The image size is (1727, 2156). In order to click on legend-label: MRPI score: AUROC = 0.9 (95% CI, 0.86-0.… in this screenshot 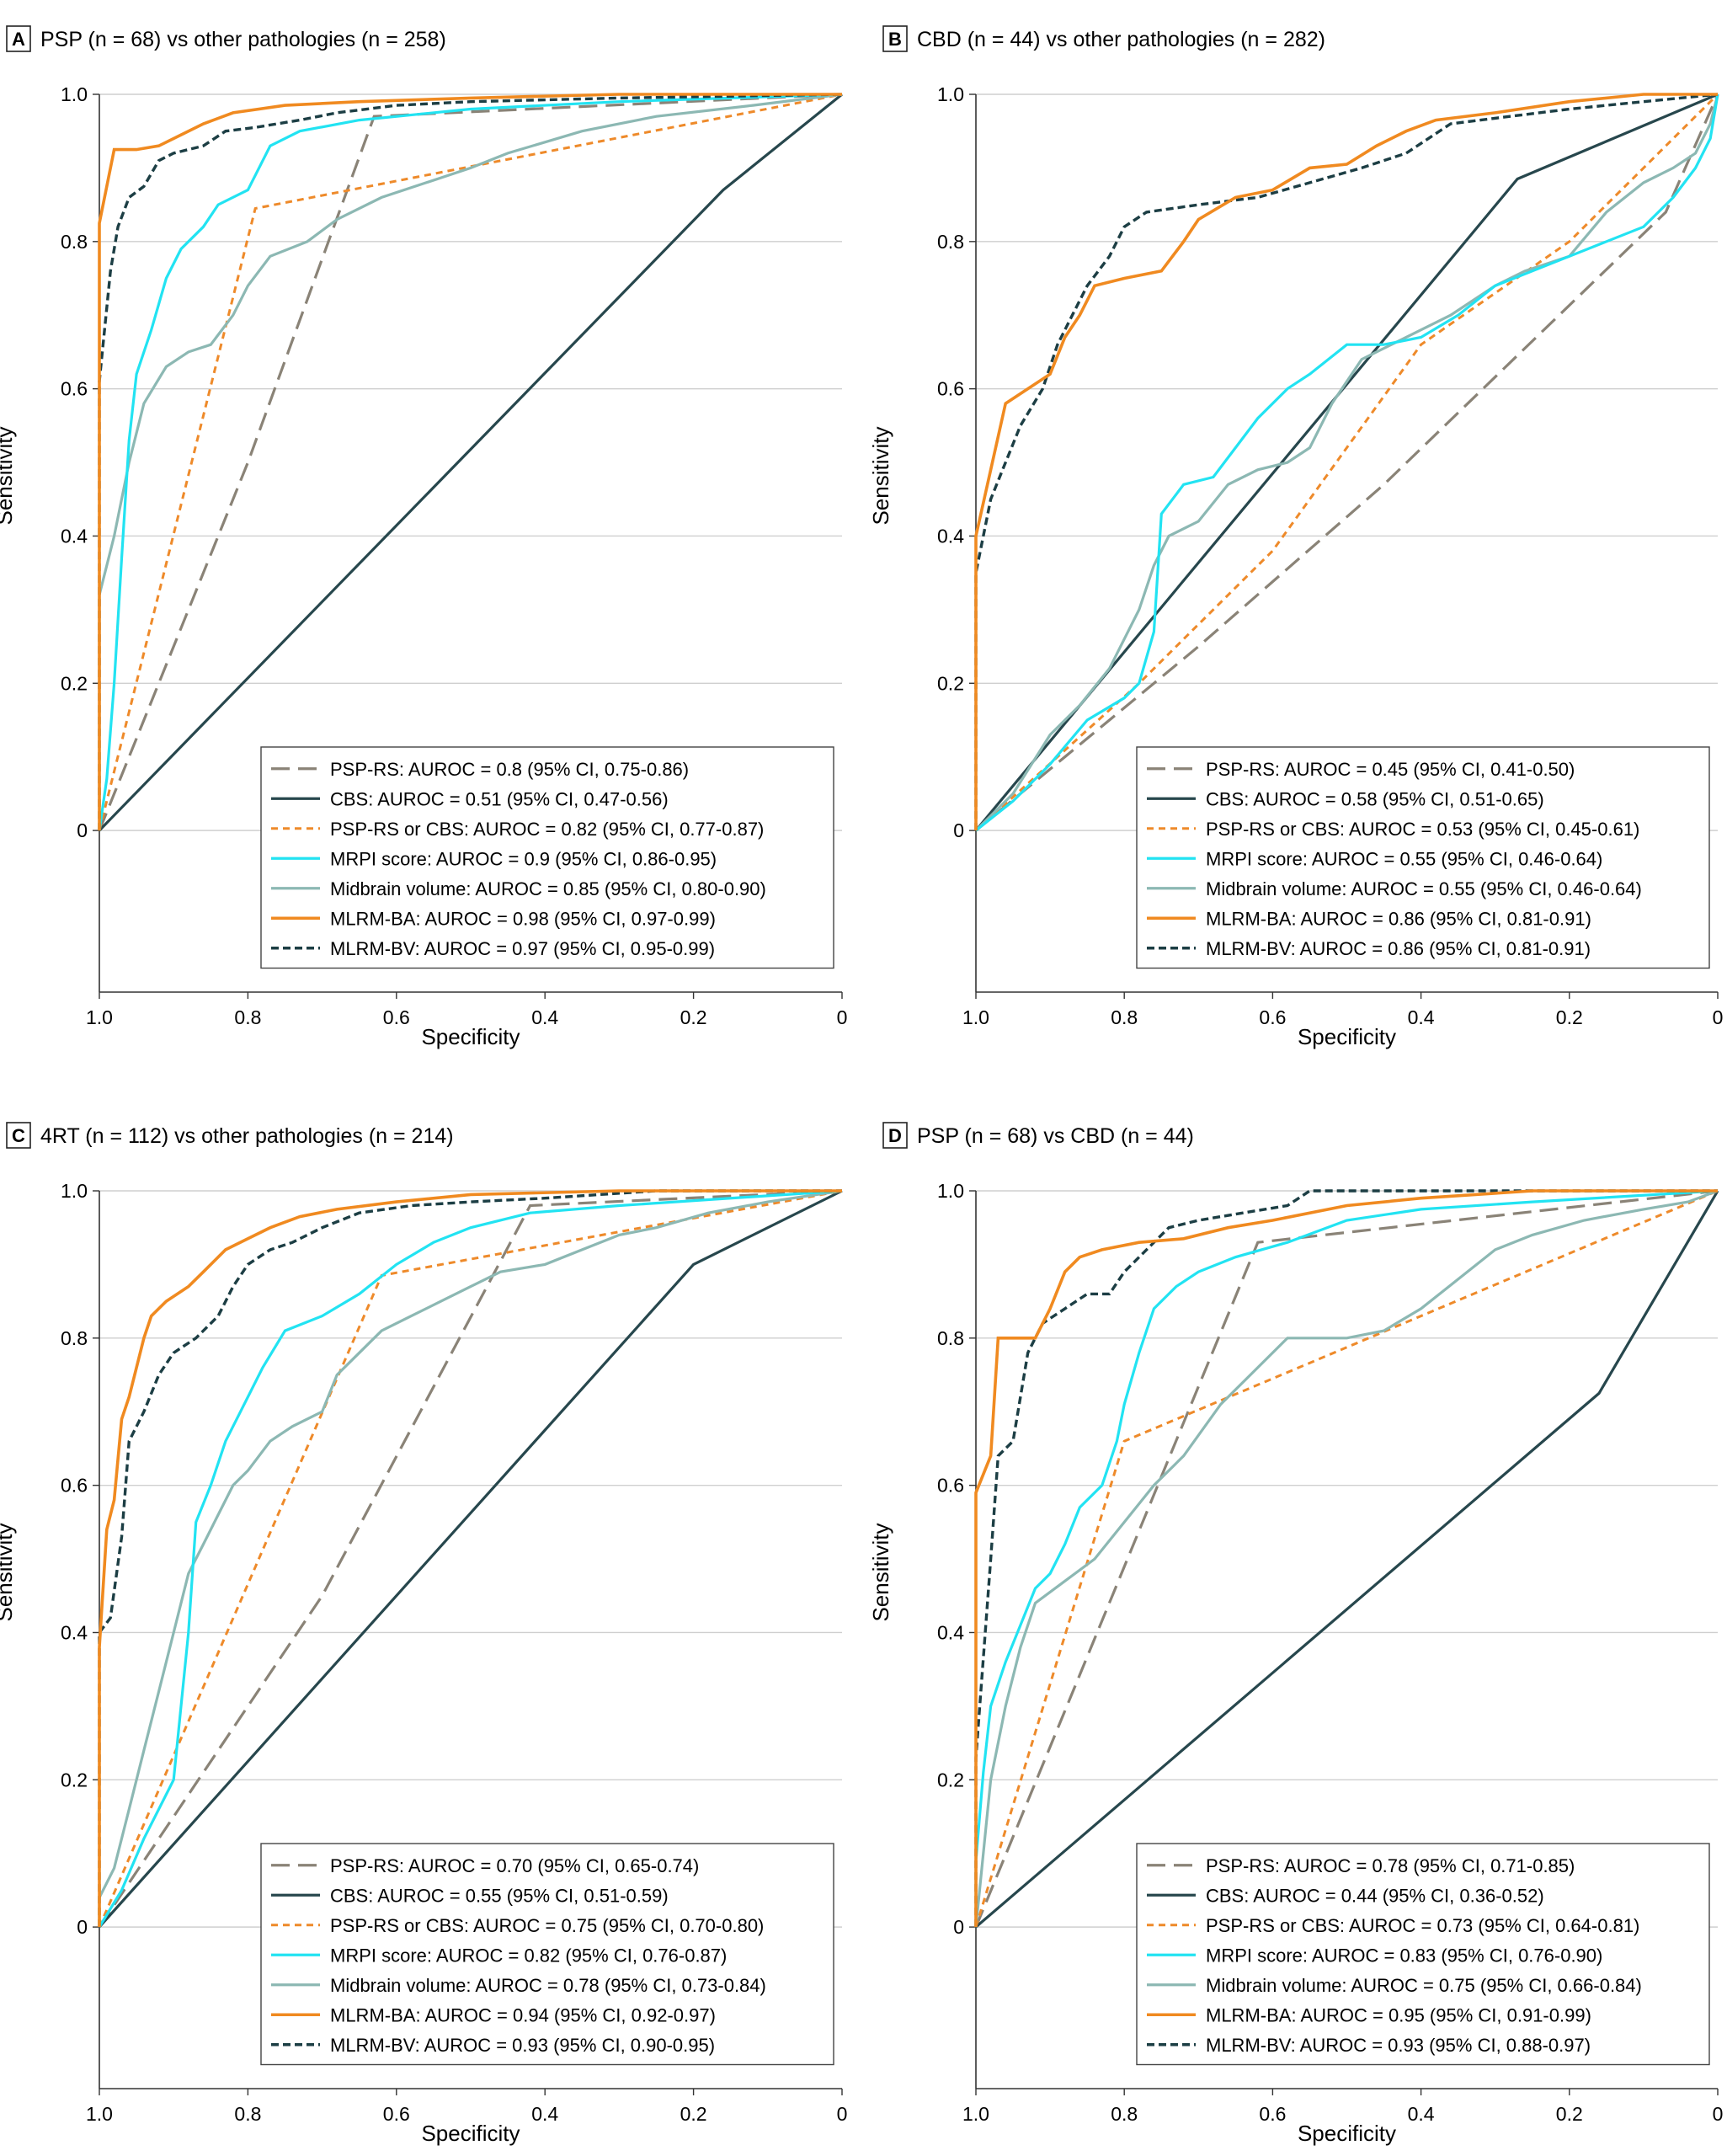, I will do `click(524, 858)`.